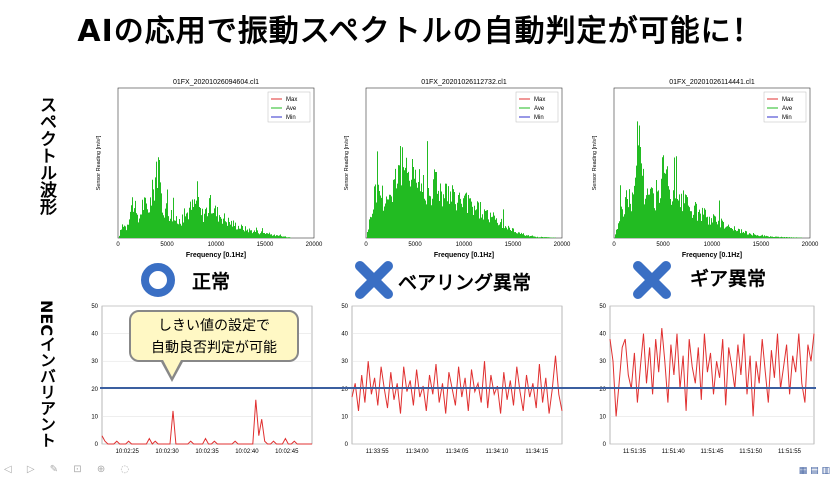 The image size is (840, 492). I want to click on callout-line-2: 自動良否判定が可能, so click(214, 348).